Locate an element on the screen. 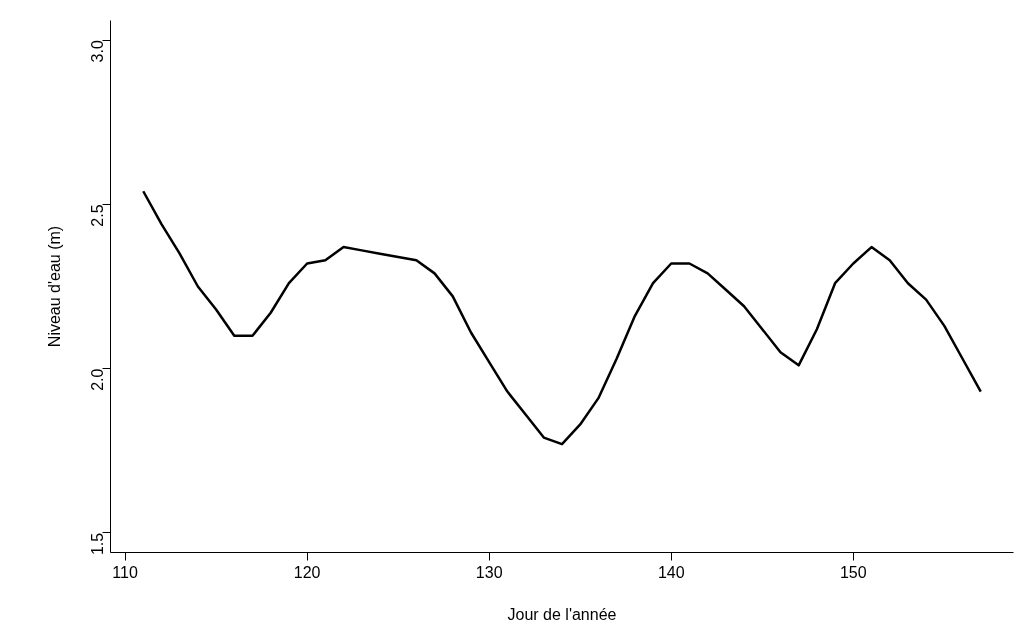  x-tick-label: 110 is located at coordinates (125, 572).